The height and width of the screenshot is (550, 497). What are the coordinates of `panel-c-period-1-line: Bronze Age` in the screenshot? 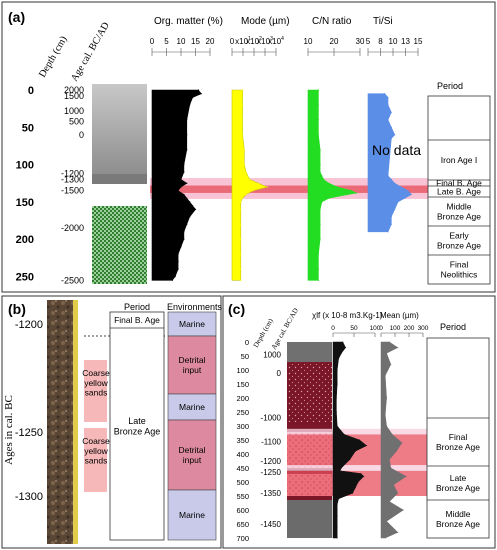 It's located at (458, 488).